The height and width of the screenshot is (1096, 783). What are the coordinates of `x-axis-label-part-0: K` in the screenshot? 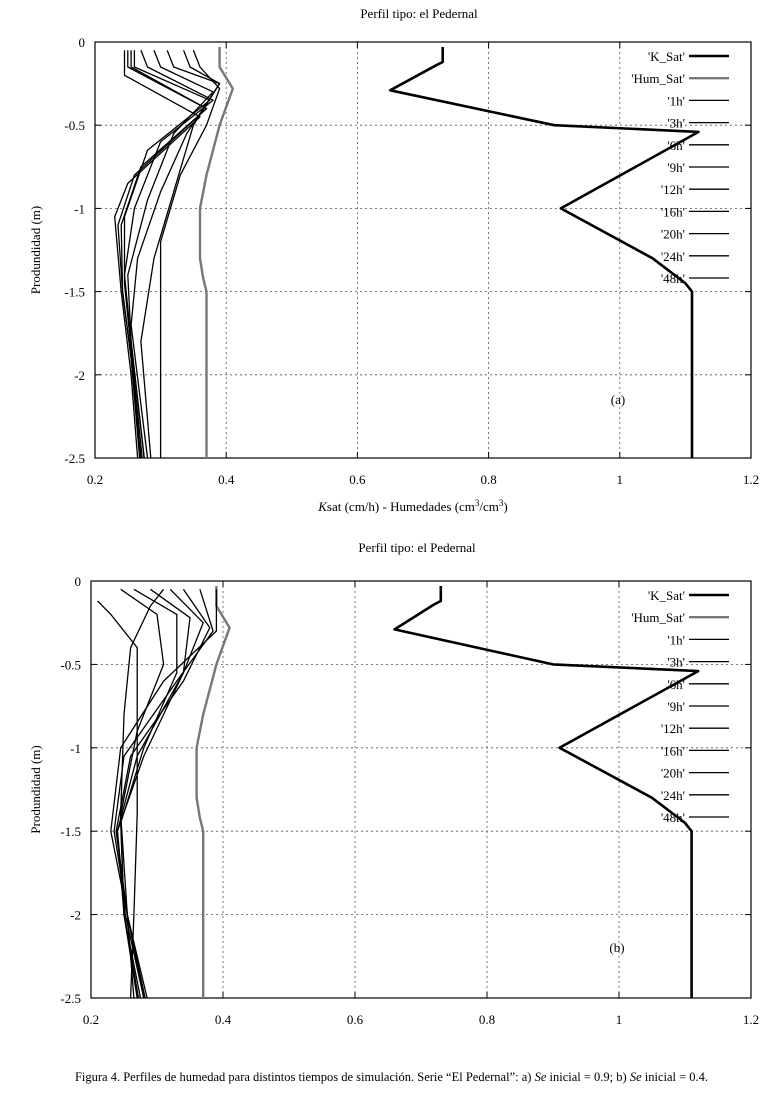 It's located at (322, 506).